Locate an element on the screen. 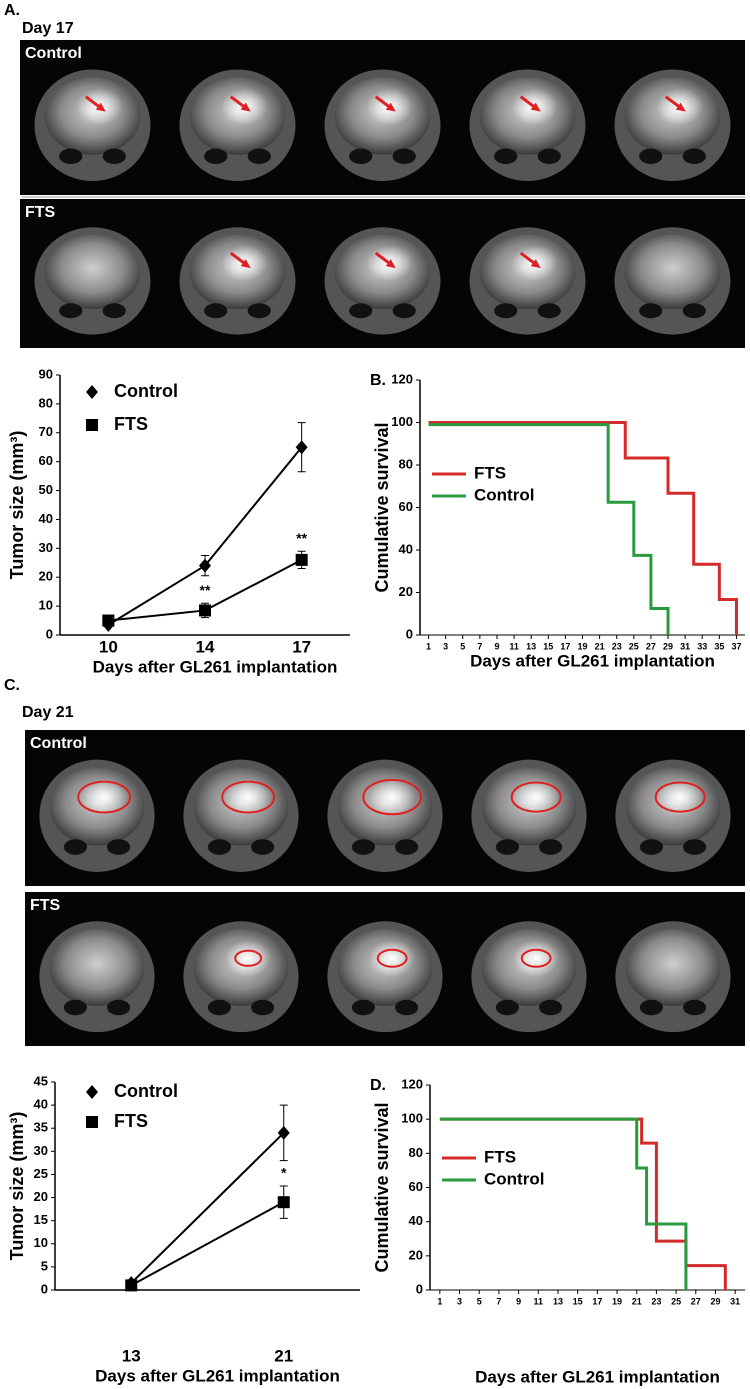 This screenshot has width=750, height=1389. legend-label: Control is located at coordinates (504, 494).